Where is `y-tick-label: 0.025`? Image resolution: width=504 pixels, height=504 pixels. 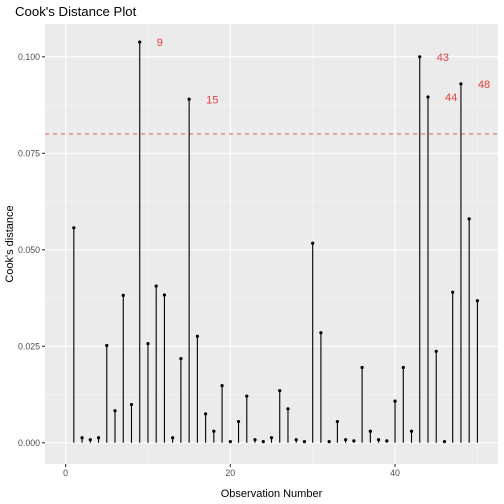
y-tick-label: 0.025 is located at coordinates (29, 346).